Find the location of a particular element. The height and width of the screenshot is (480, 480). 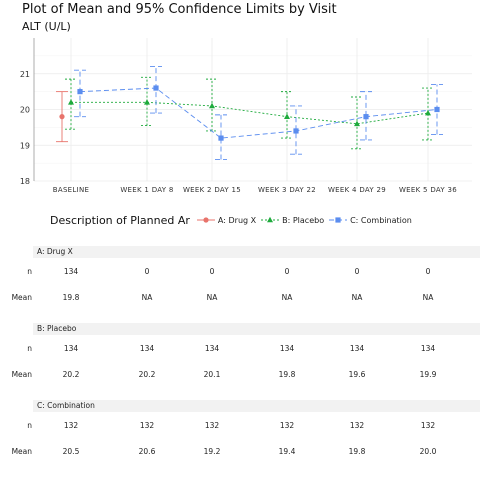

series-line is located at coordinates (258, 113).